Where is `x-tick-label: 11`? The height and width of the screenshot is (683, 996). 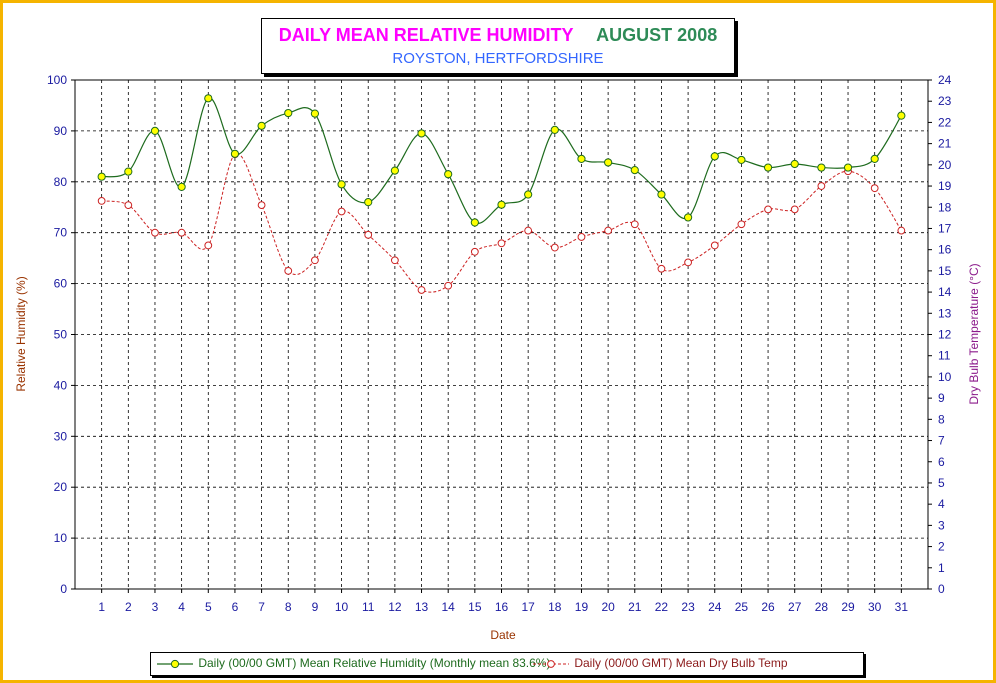
x-tick-label: 11 is located at coordinates (368, 607).